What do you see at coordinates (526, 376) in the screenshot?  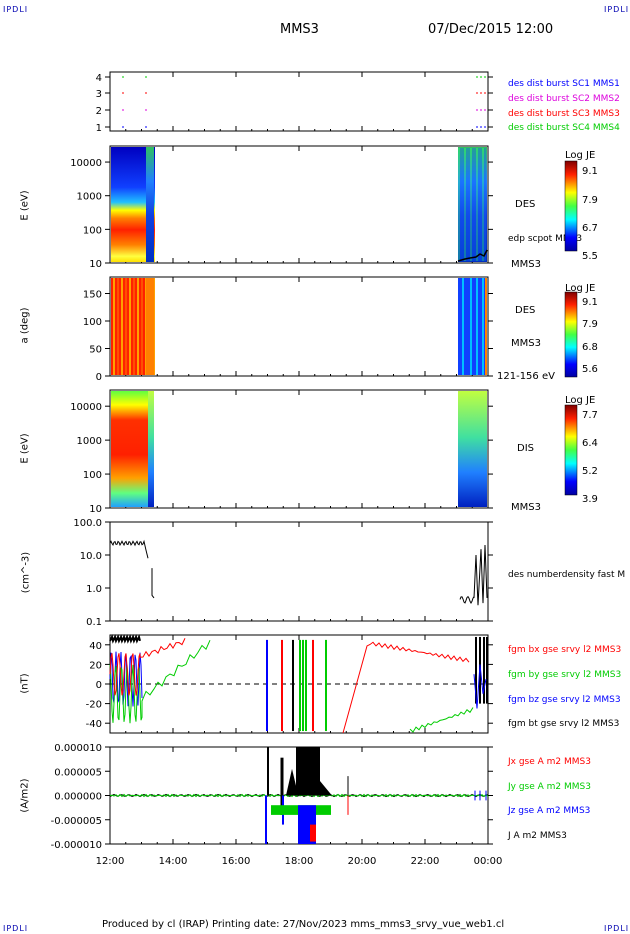 I see `label-energy-range: 121-156 eV` at bounding box center [526, 376].